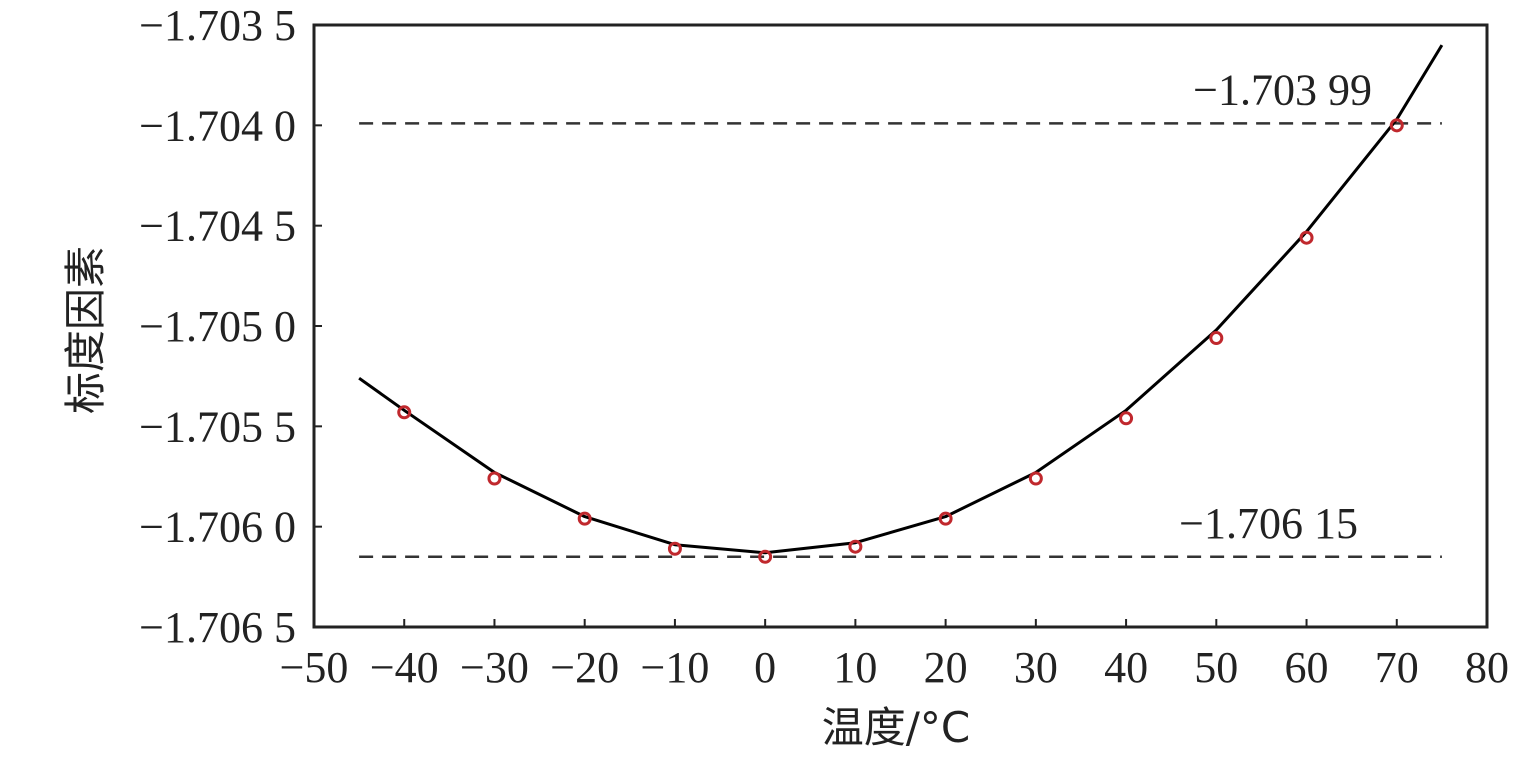 The height and width of the screenshot is (757, 1535). What do you see at coordinates (217, 25) in the screenshot?
I see `y-tick-label: −1.703 5` at bounding box center [217, 25].